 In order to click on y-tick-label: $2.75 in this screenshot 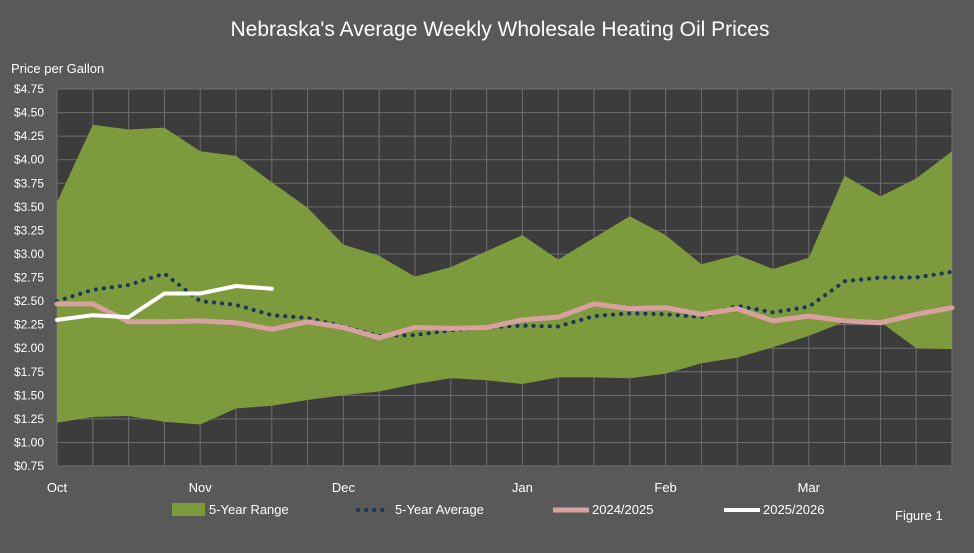, I will do `click(29, 278)`.